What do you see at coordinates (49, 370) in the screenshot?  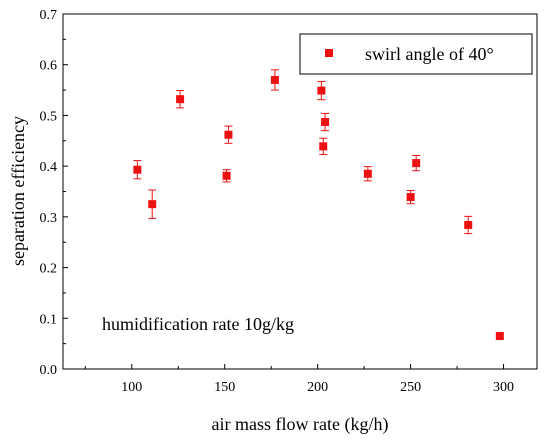 I see `y-tick-label: 0.0` at bounding box center [49, 370].